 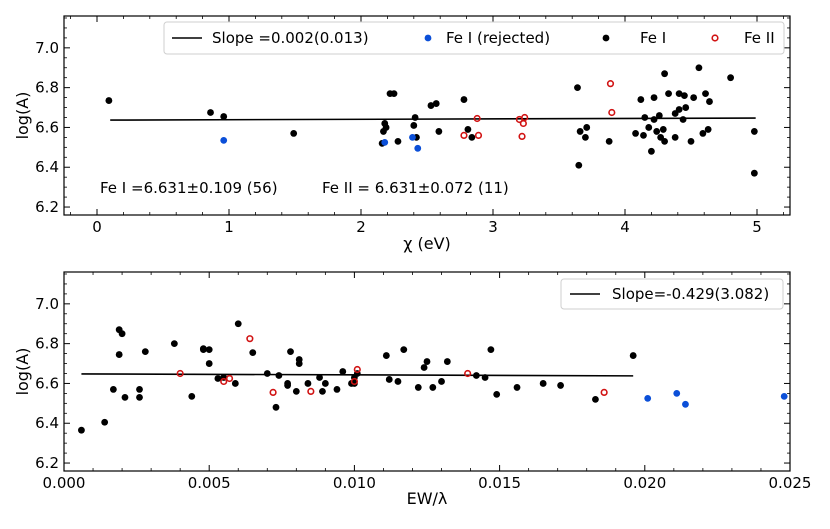 I want to click on x-tick-label: 2, so click(x=361, y=227).